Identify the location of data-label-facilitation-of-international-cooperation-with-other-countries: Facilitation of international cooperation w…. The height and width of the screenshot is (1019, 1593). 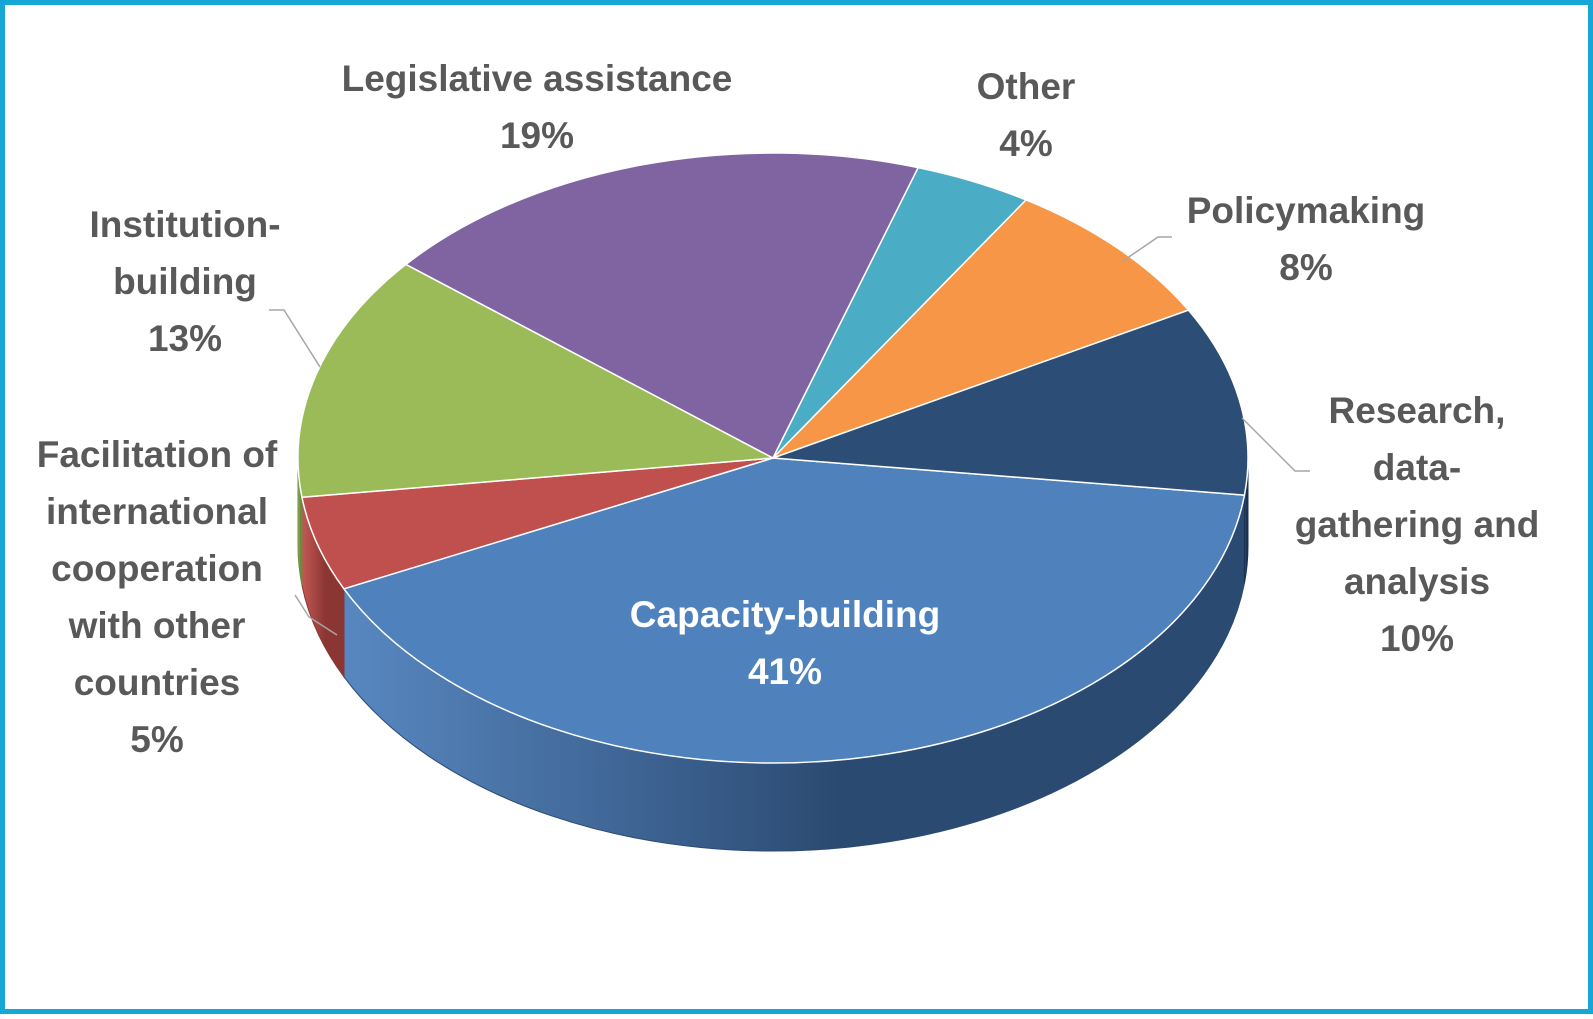
(157, 597).